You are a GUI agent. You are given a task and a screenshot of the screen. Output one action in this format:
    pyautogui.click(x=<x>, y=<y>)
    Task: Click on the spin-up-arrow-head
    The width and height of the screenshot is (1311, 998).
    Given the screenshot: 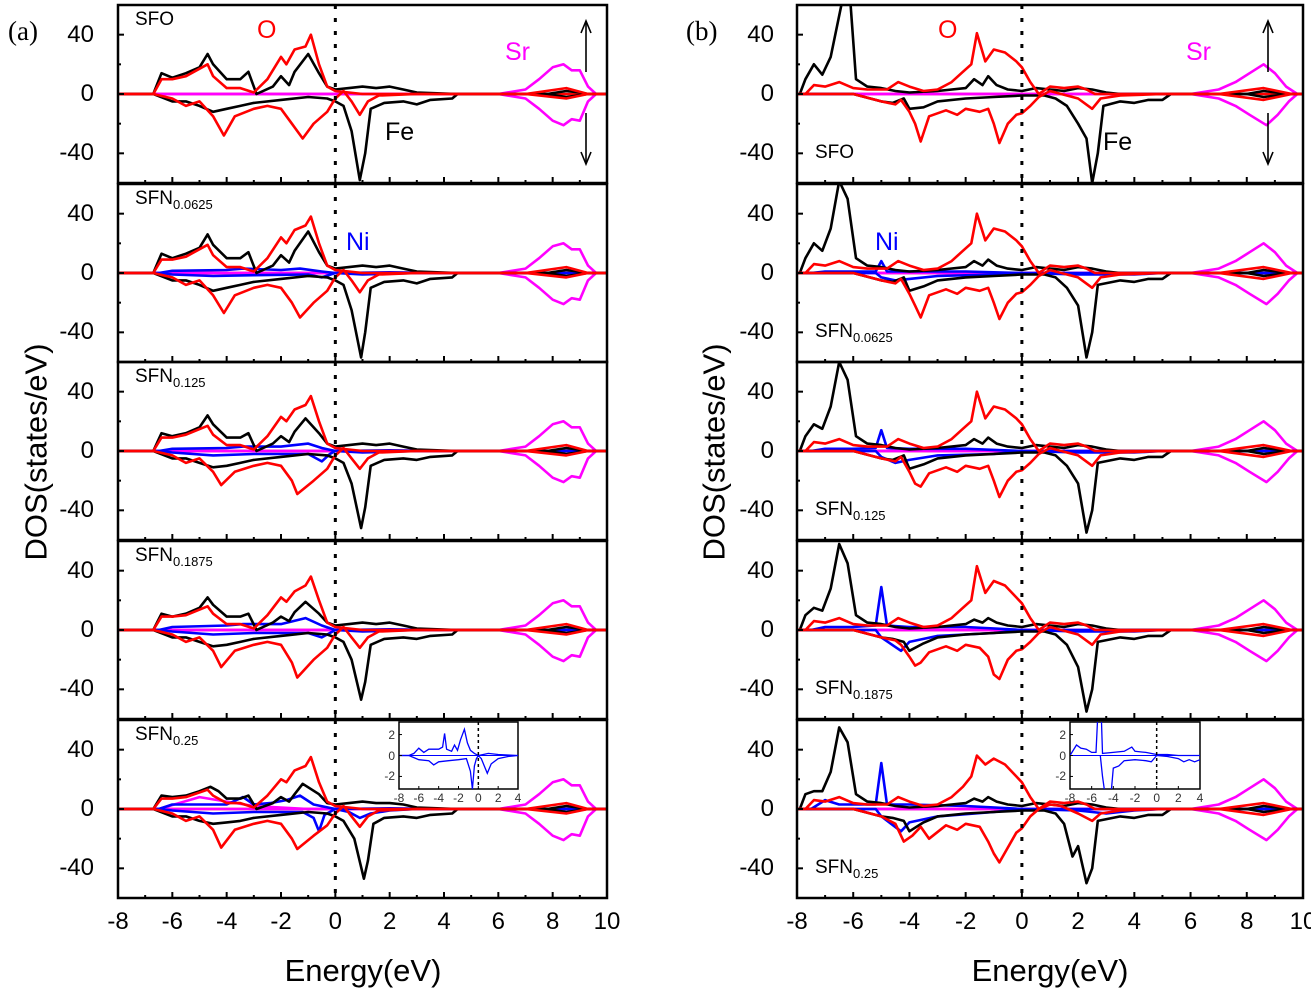 What is the action you would take?
    pyautogui.click(x=1268, y=26)
    